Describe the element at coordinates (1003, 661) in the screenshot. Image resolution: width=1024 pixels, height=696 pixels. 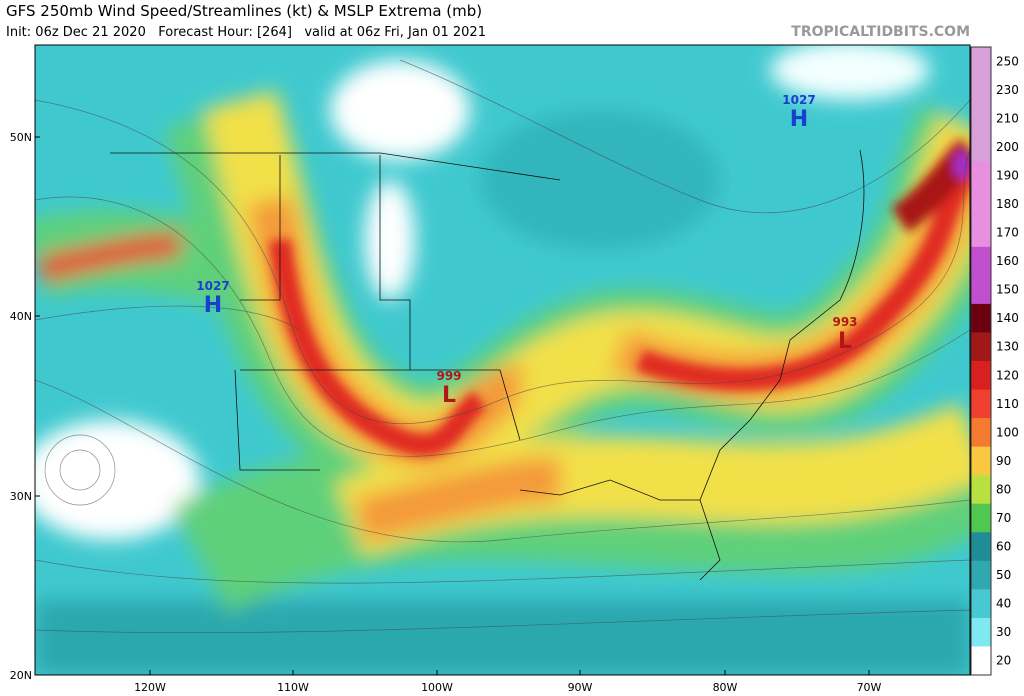
I see `colorbar-label: 20` at that location.